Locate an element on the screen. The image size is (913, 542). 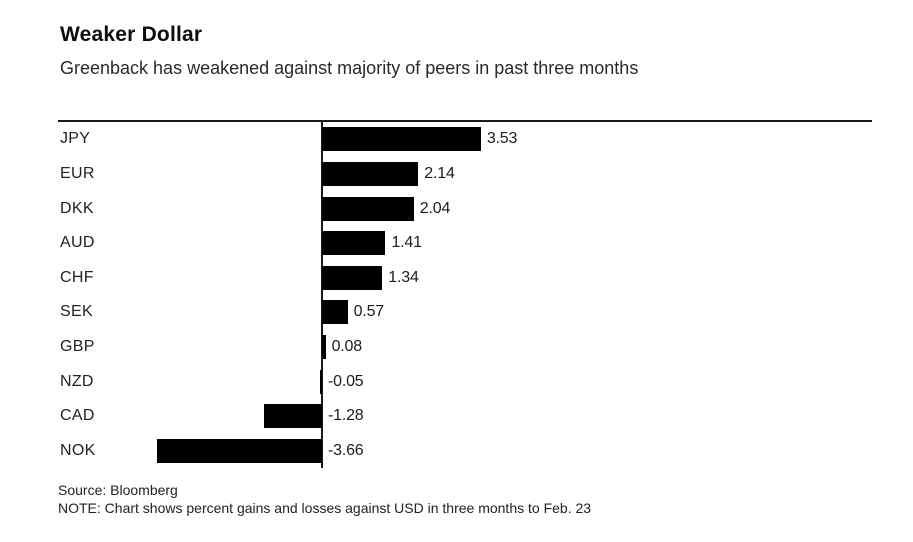
bar-row: JPY 3.53 is located at coordinates (456, 139).